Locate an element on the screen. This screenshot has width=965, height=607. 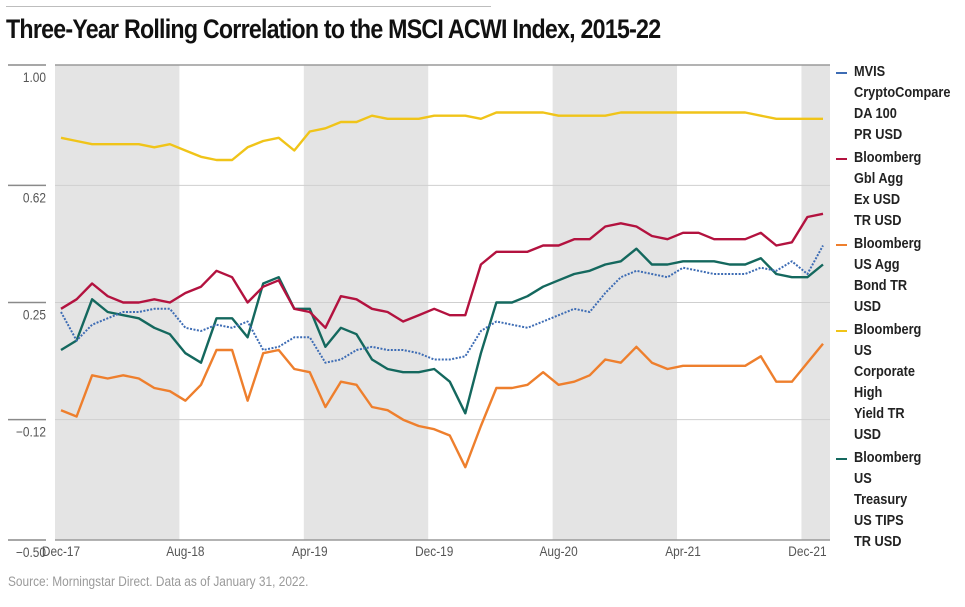
x-tick-label: Dec-21 is located at coordinates (807, 551).